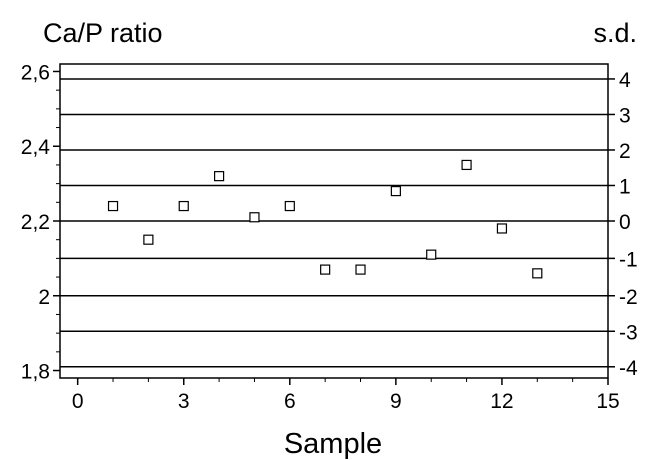  What do you see at coordinates (615, 33) in the screenshot?
I see `right-axis-title: s.d.` at bounding box center [615, 33].